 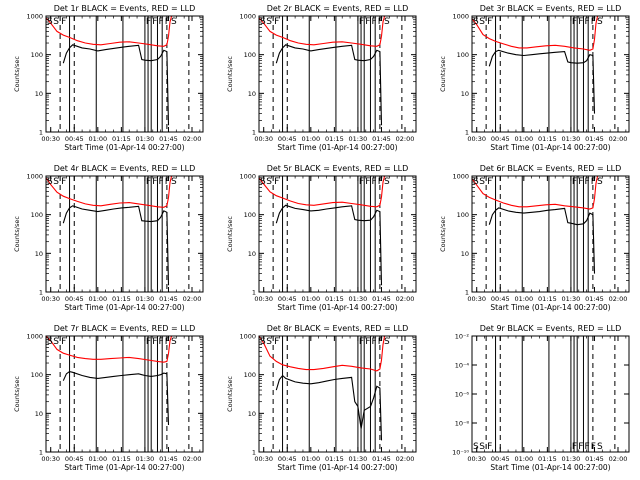 I want to click on panel-title: Det 3r BLACK = Events, RED = LLD, so click(x=551, y=8).